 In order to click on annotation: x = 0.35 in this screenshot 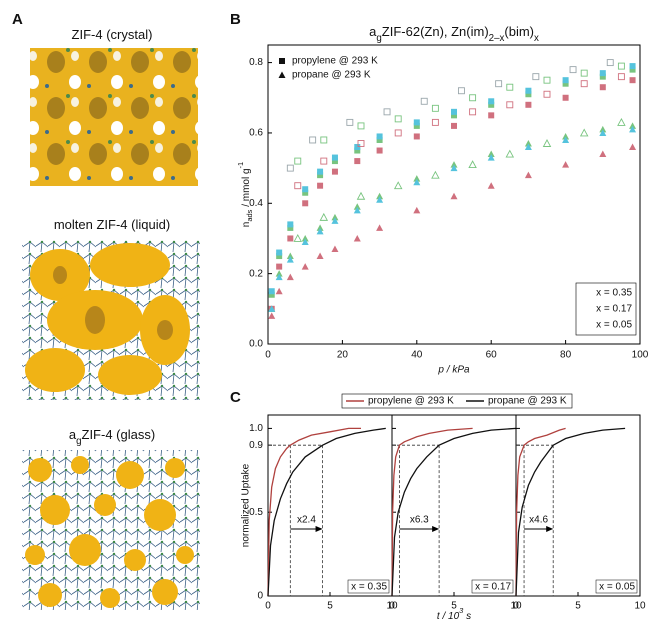, I will do `click(614, 293)`.